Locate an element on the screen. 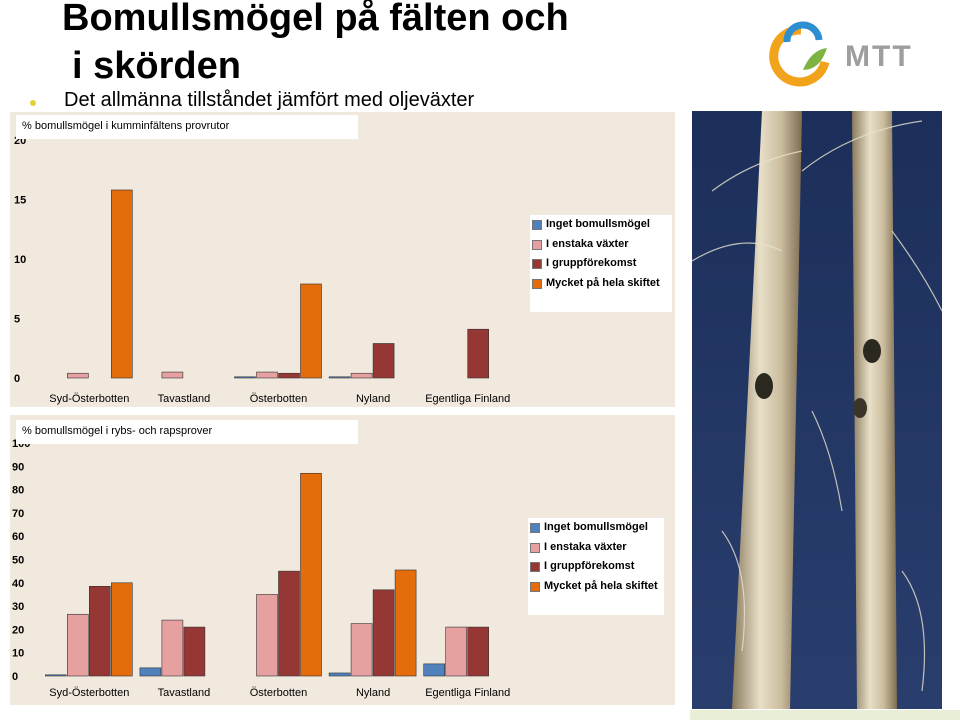 This screenshot has width=960, height=720. y-tick-label: 70 is located at coordinates (18, 514).